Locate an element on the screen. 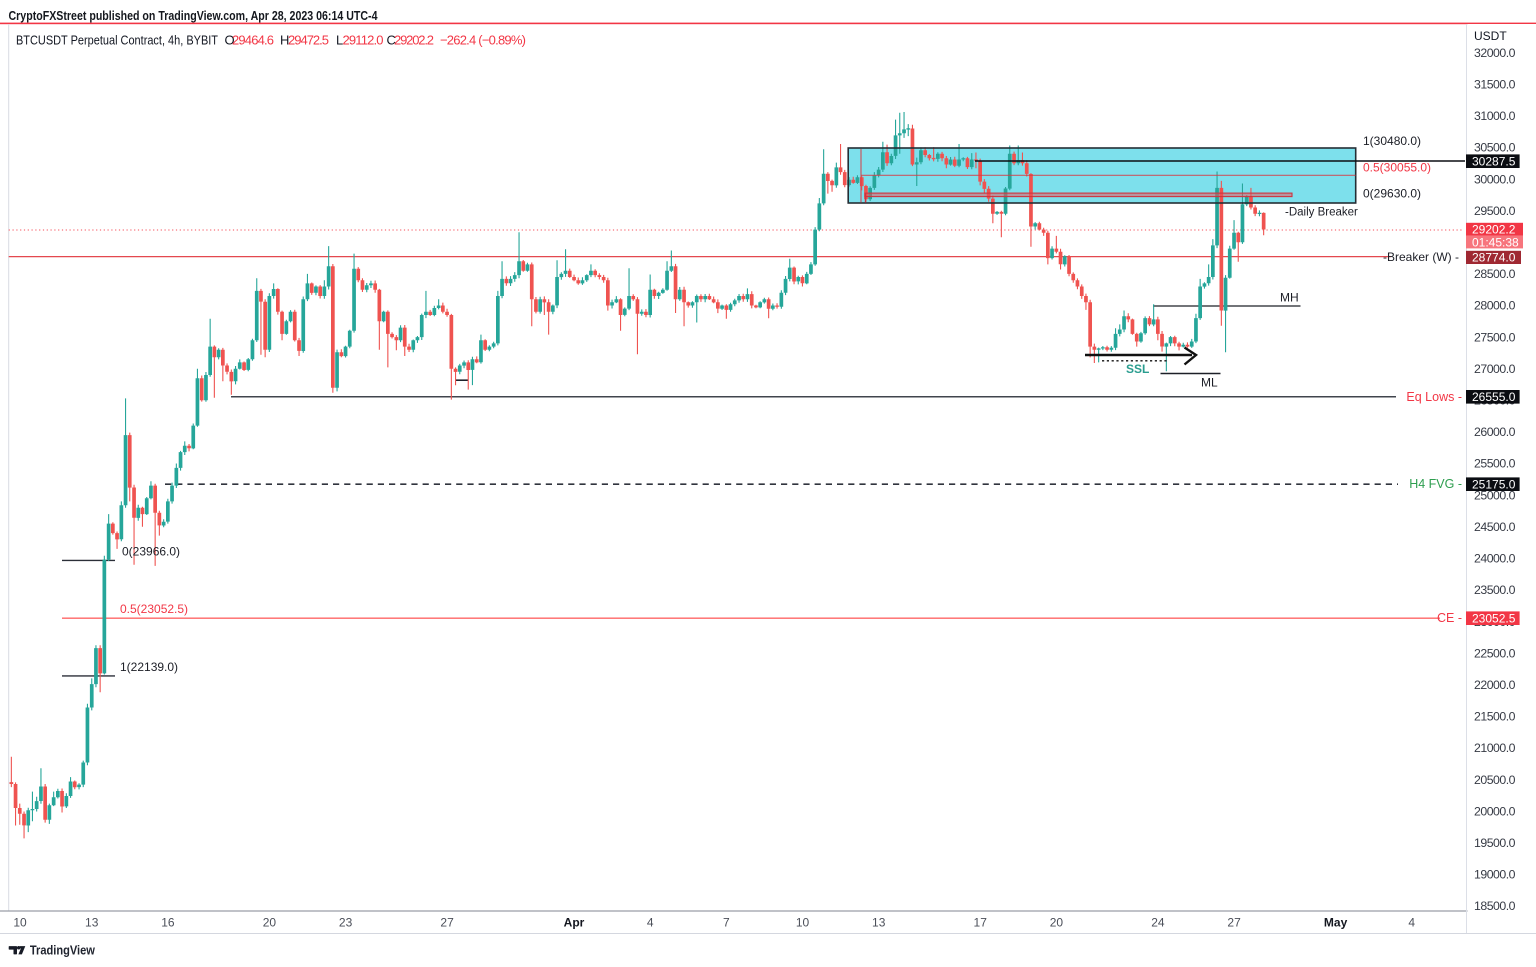 This screenshot has width=1536, height=967. svg-text: 0.5(30055.0) is located at coordinates (1397, 168).